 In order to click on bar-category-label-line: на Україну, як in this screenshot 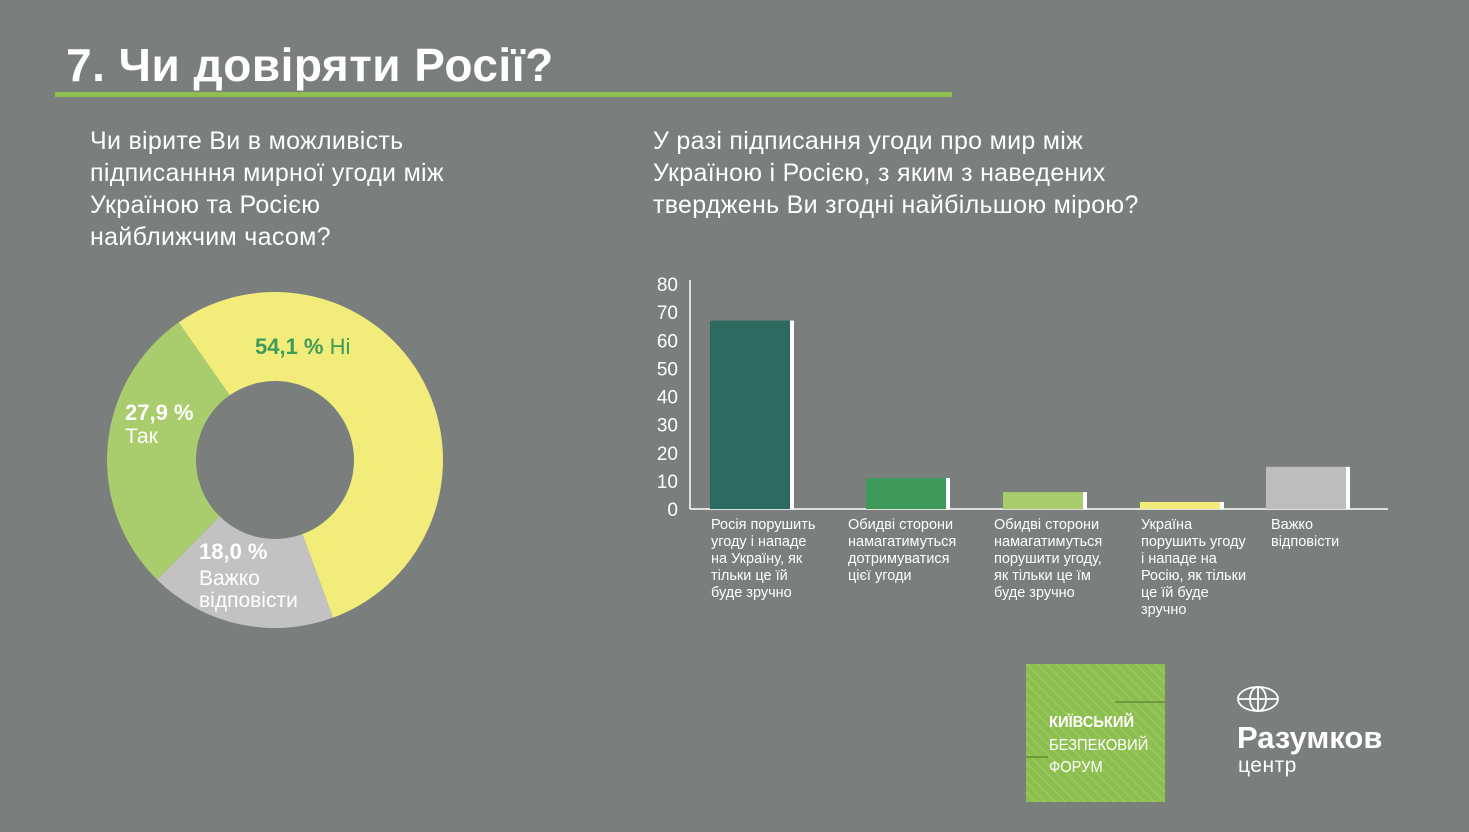, I will do `click(757, 559)`.